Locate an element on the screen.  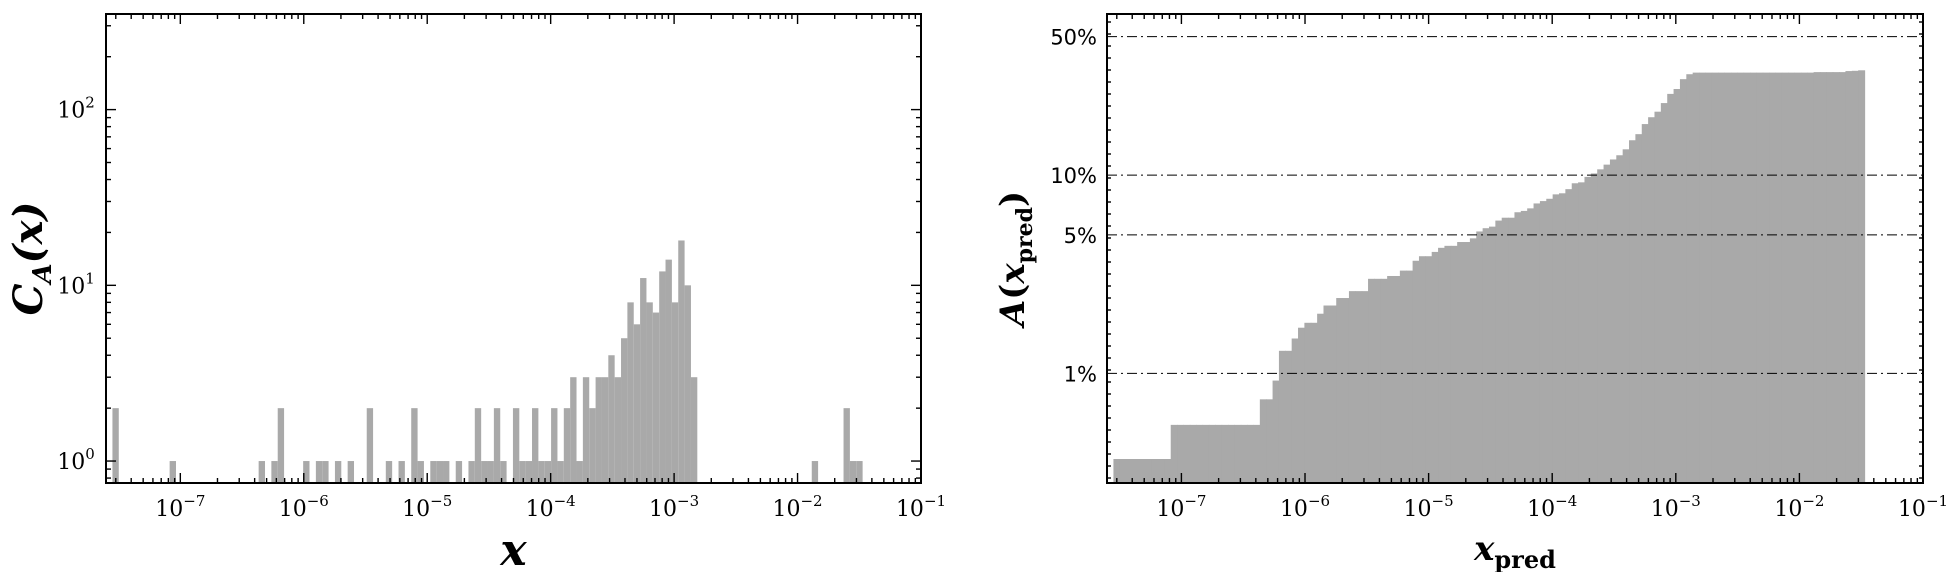
x-tick-label: 10⁻² is located at coordinates (1799, 507).